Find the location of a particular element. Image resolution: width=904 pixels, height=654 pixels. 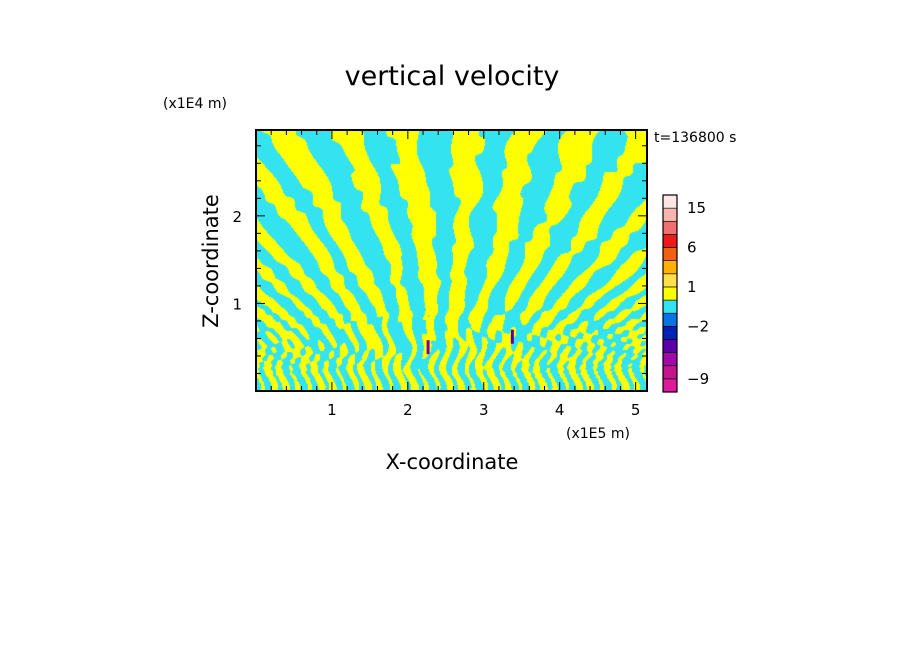

colorbar-label: −2 is located at coordinates (698, 326).